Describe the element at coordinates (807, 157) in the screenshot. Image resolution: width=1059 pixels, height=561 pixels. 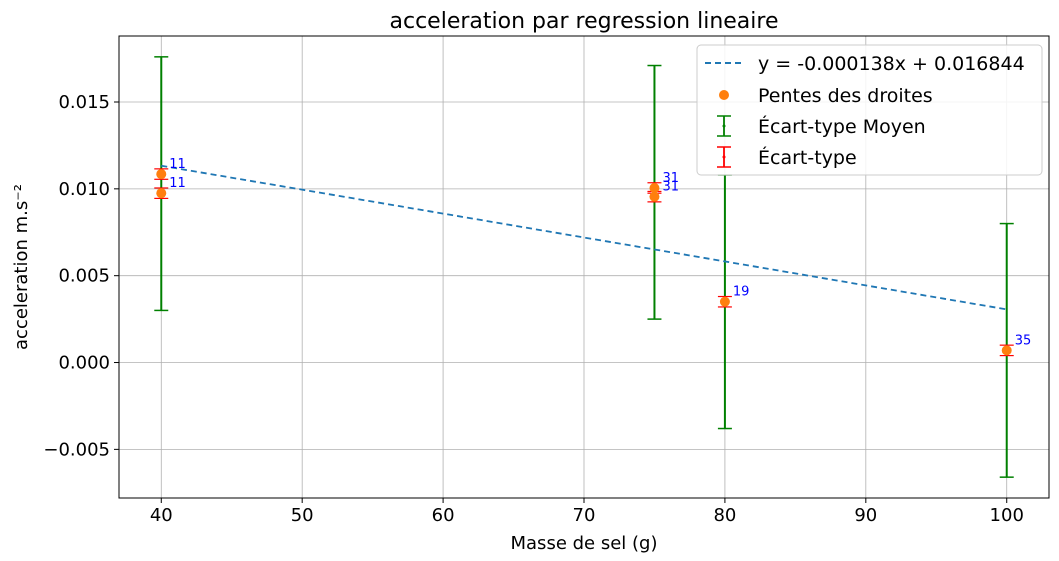
I see `legend-std-error-label: Écart-type` at that location.